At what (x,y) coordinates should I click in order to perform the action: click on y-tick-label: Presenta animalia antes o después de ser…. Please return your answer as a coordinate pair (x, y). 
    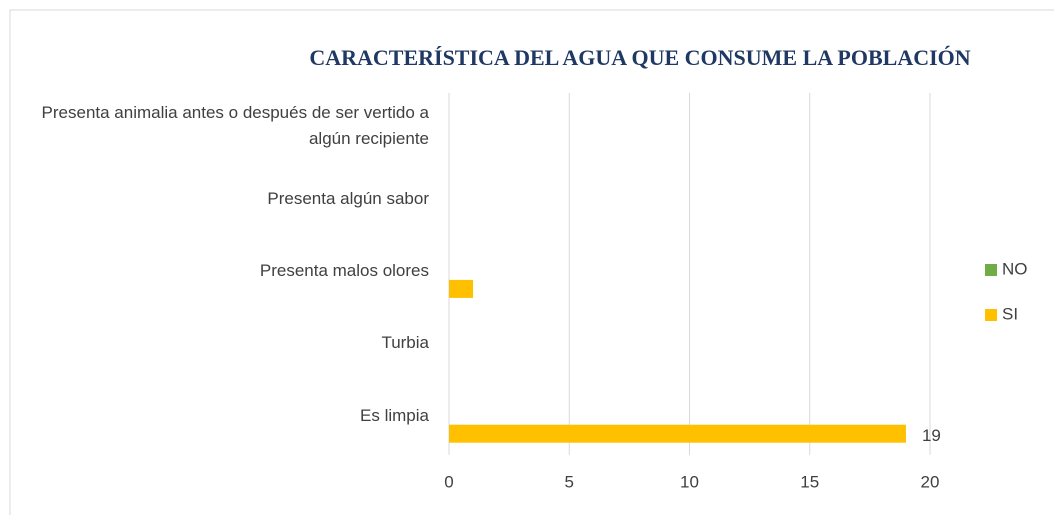
    Looking at the image, I should click on (235, 126).